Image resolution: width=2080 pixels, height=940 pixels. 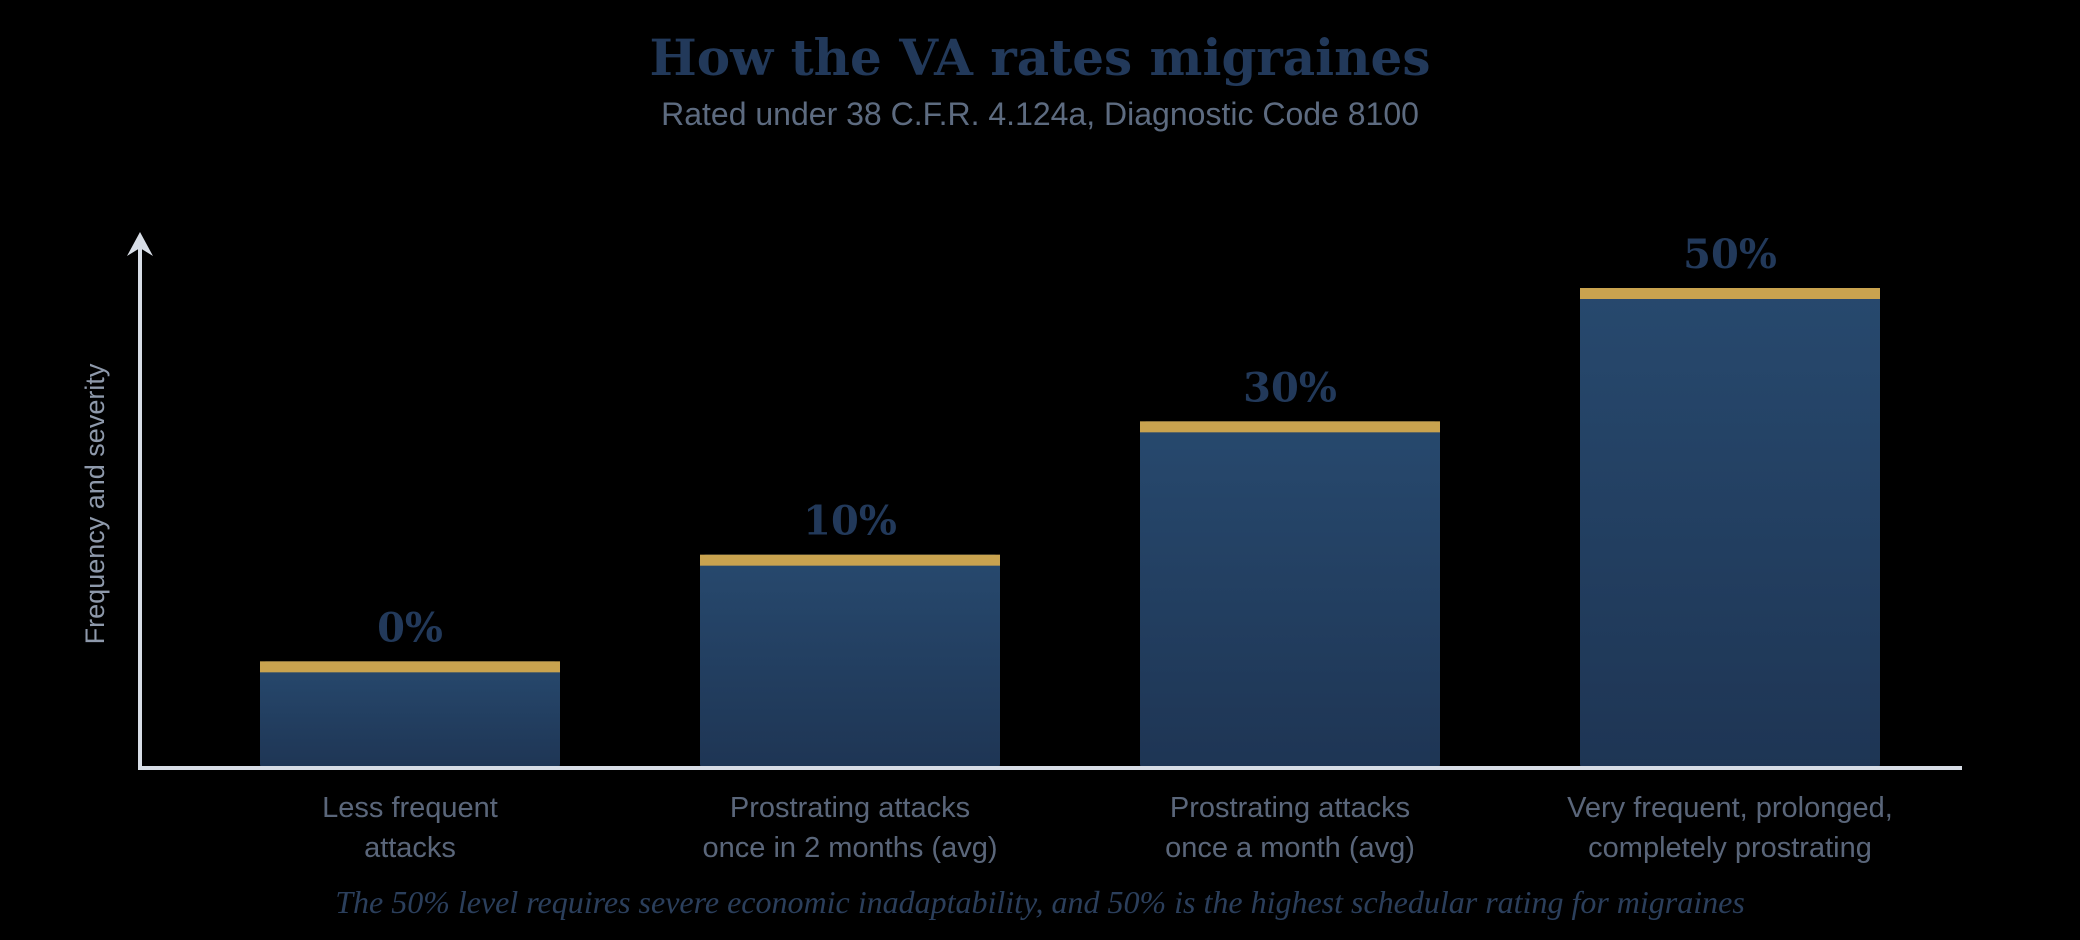 What do you see at coordinates (1730, 848) in the screenshot?
I see `category-label-line: completely prostrating` at bounding box center [1730, 848].